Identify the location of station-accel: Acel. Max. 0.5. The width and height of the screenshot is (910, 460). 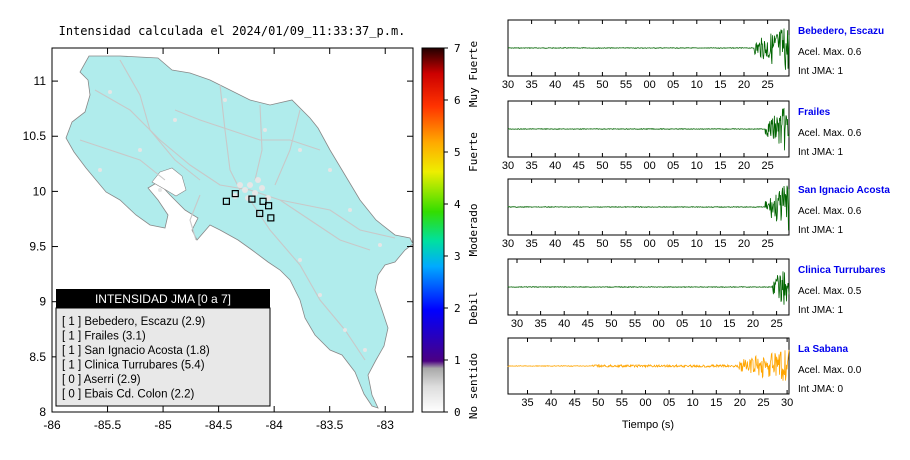
(830, 291).